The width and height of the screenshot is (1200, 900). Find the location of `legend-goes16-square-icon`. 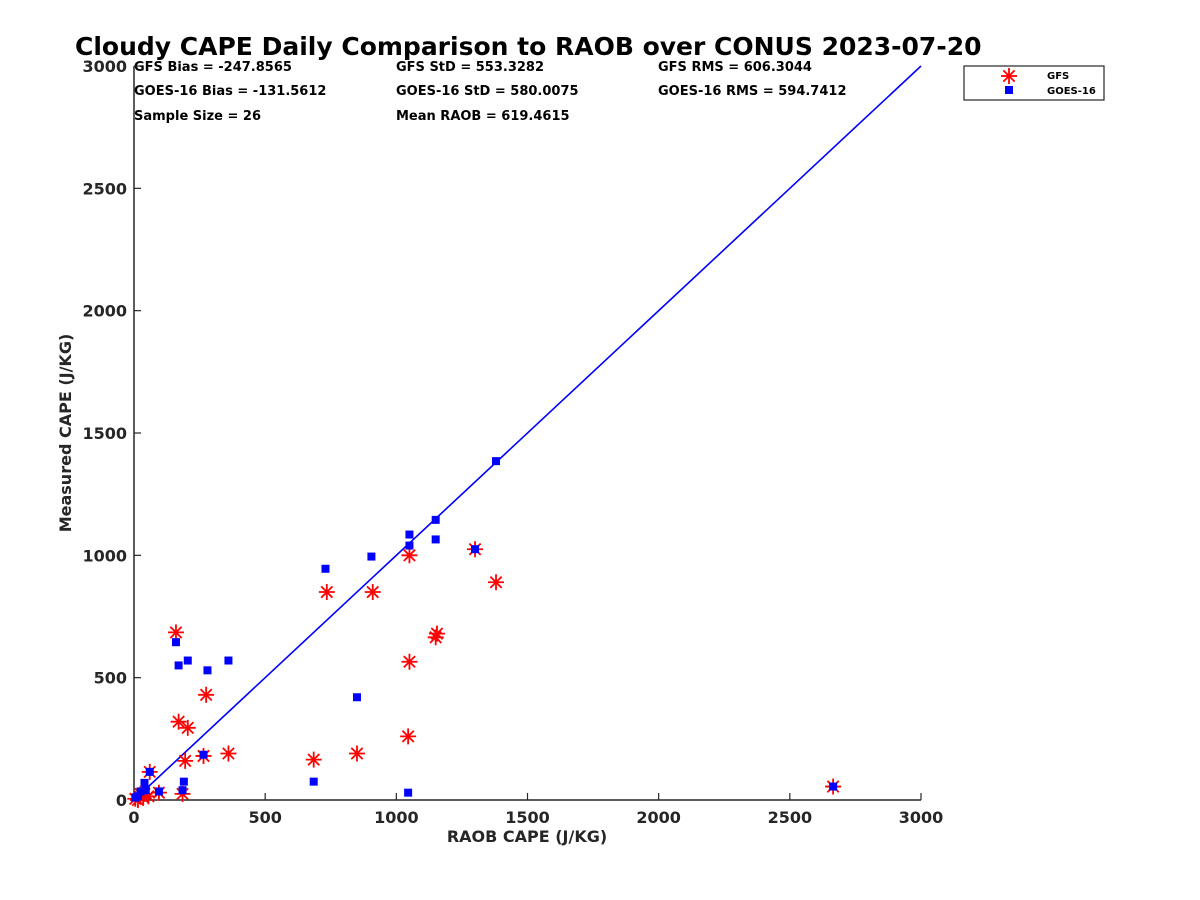

legend-goes16-square-icon is located at coordinates (1009, 90).